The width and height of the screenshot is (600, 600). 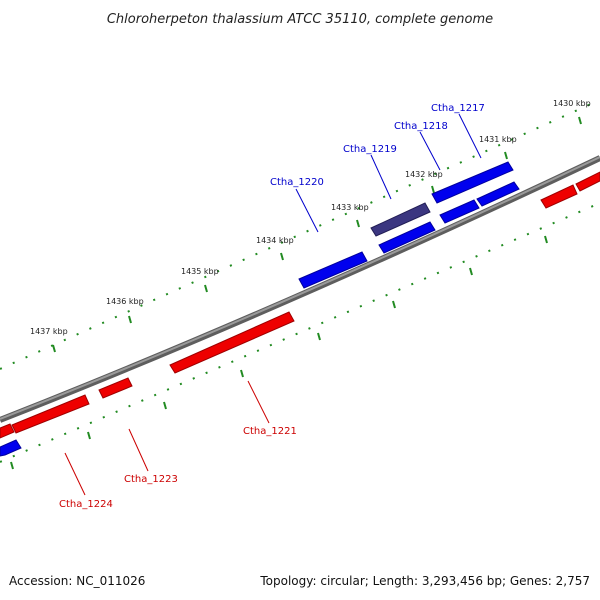 I want to click on gene-label-ctha-1217: Ctha_1217, so click(x=458, y=108).